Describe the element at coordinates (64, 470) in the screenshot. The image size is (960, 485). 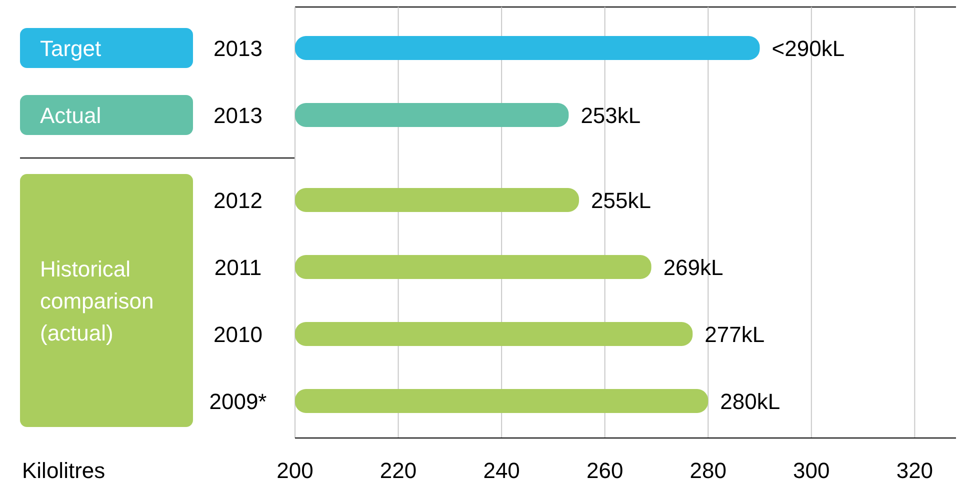
I see `x-axis-title: Kilolitres` at that location.